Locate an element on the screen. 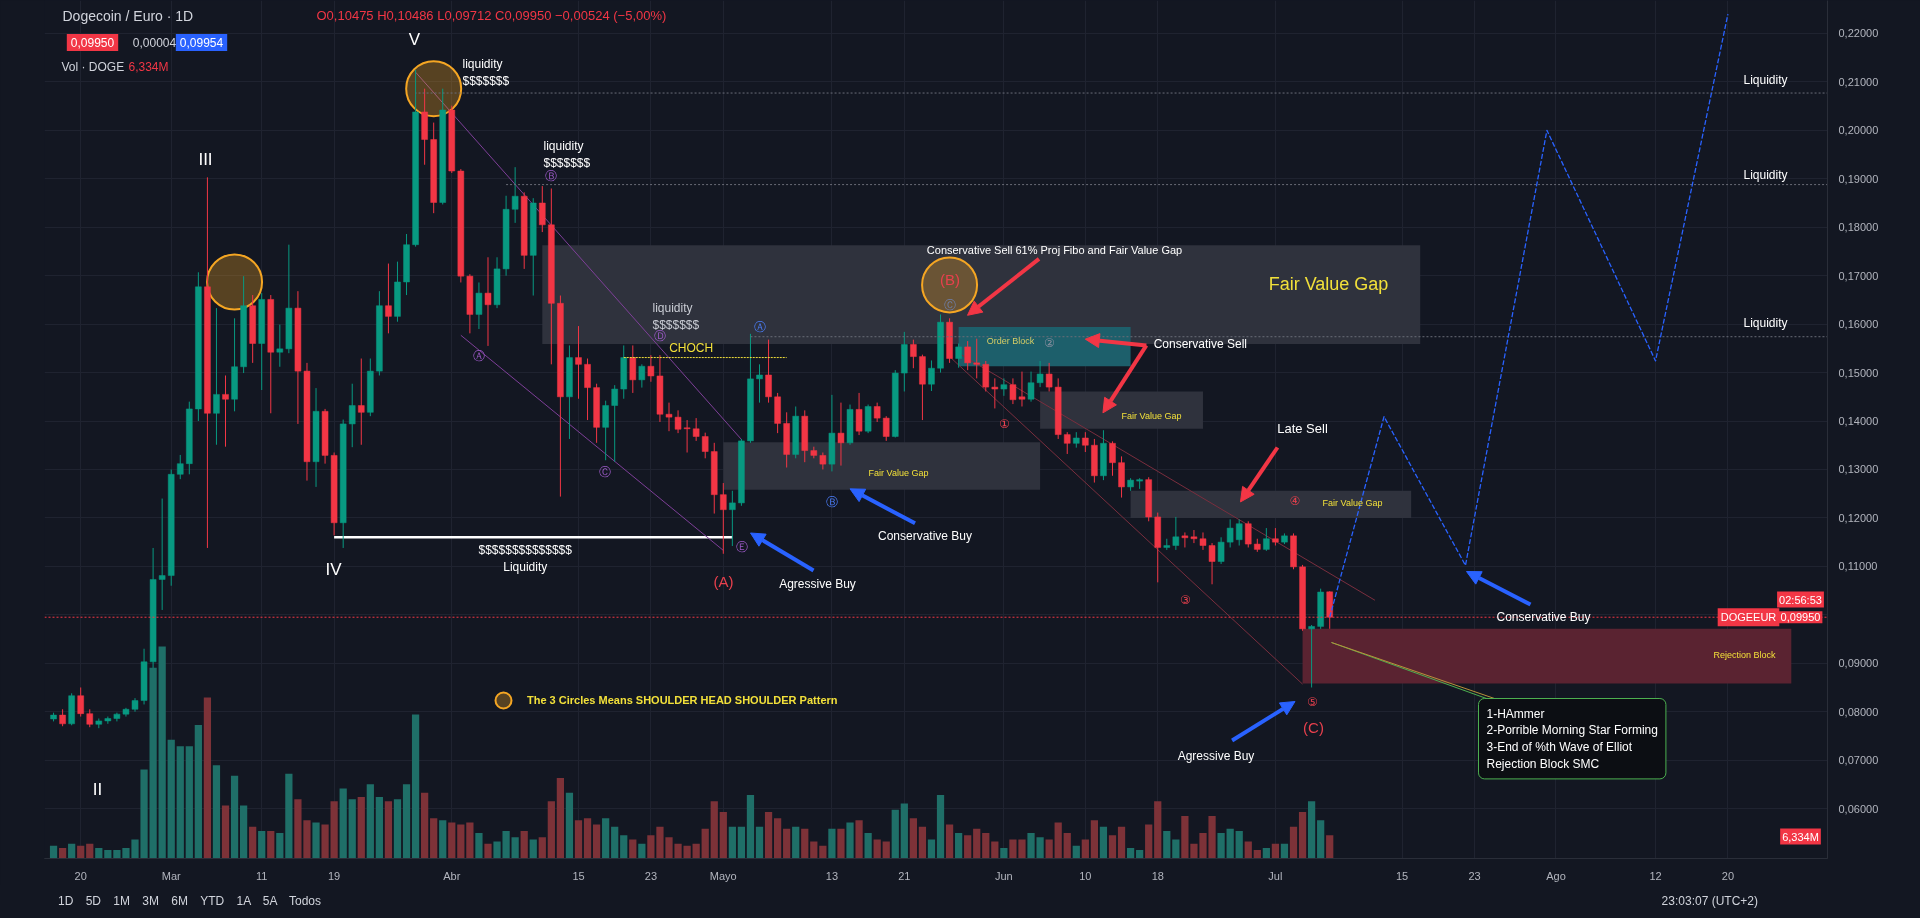 The height and width of the screenshot is (918, 1920). y-tick-label: 0,17000 is located at coordinates (1858, 275).